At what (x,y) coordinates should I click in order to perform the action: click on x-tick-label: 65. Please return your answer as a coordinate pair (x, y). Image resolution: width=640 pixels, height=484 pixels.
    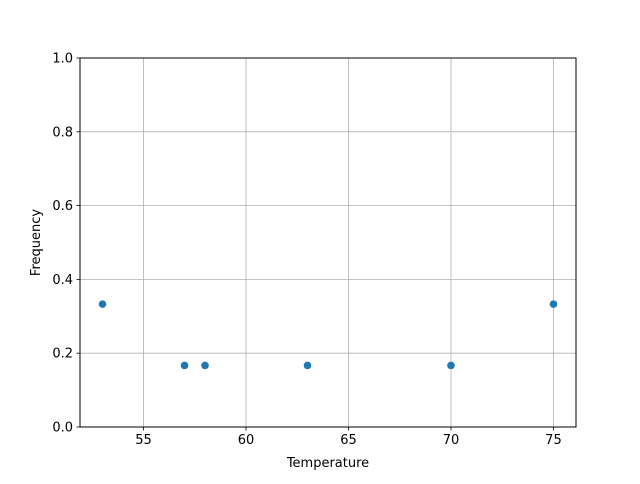
    Looking at the image, I should click on (348, 440).